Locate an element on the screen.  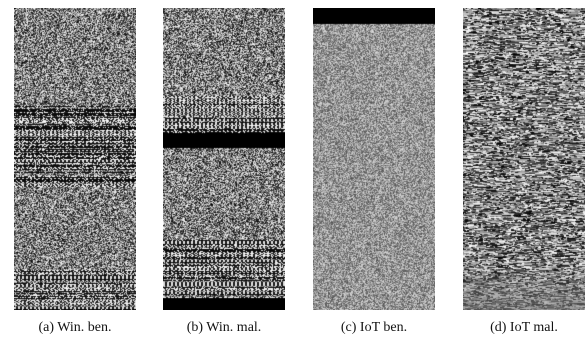
caption-iot-malware: (d) IoT mal. is located at coordinates (524, 327).